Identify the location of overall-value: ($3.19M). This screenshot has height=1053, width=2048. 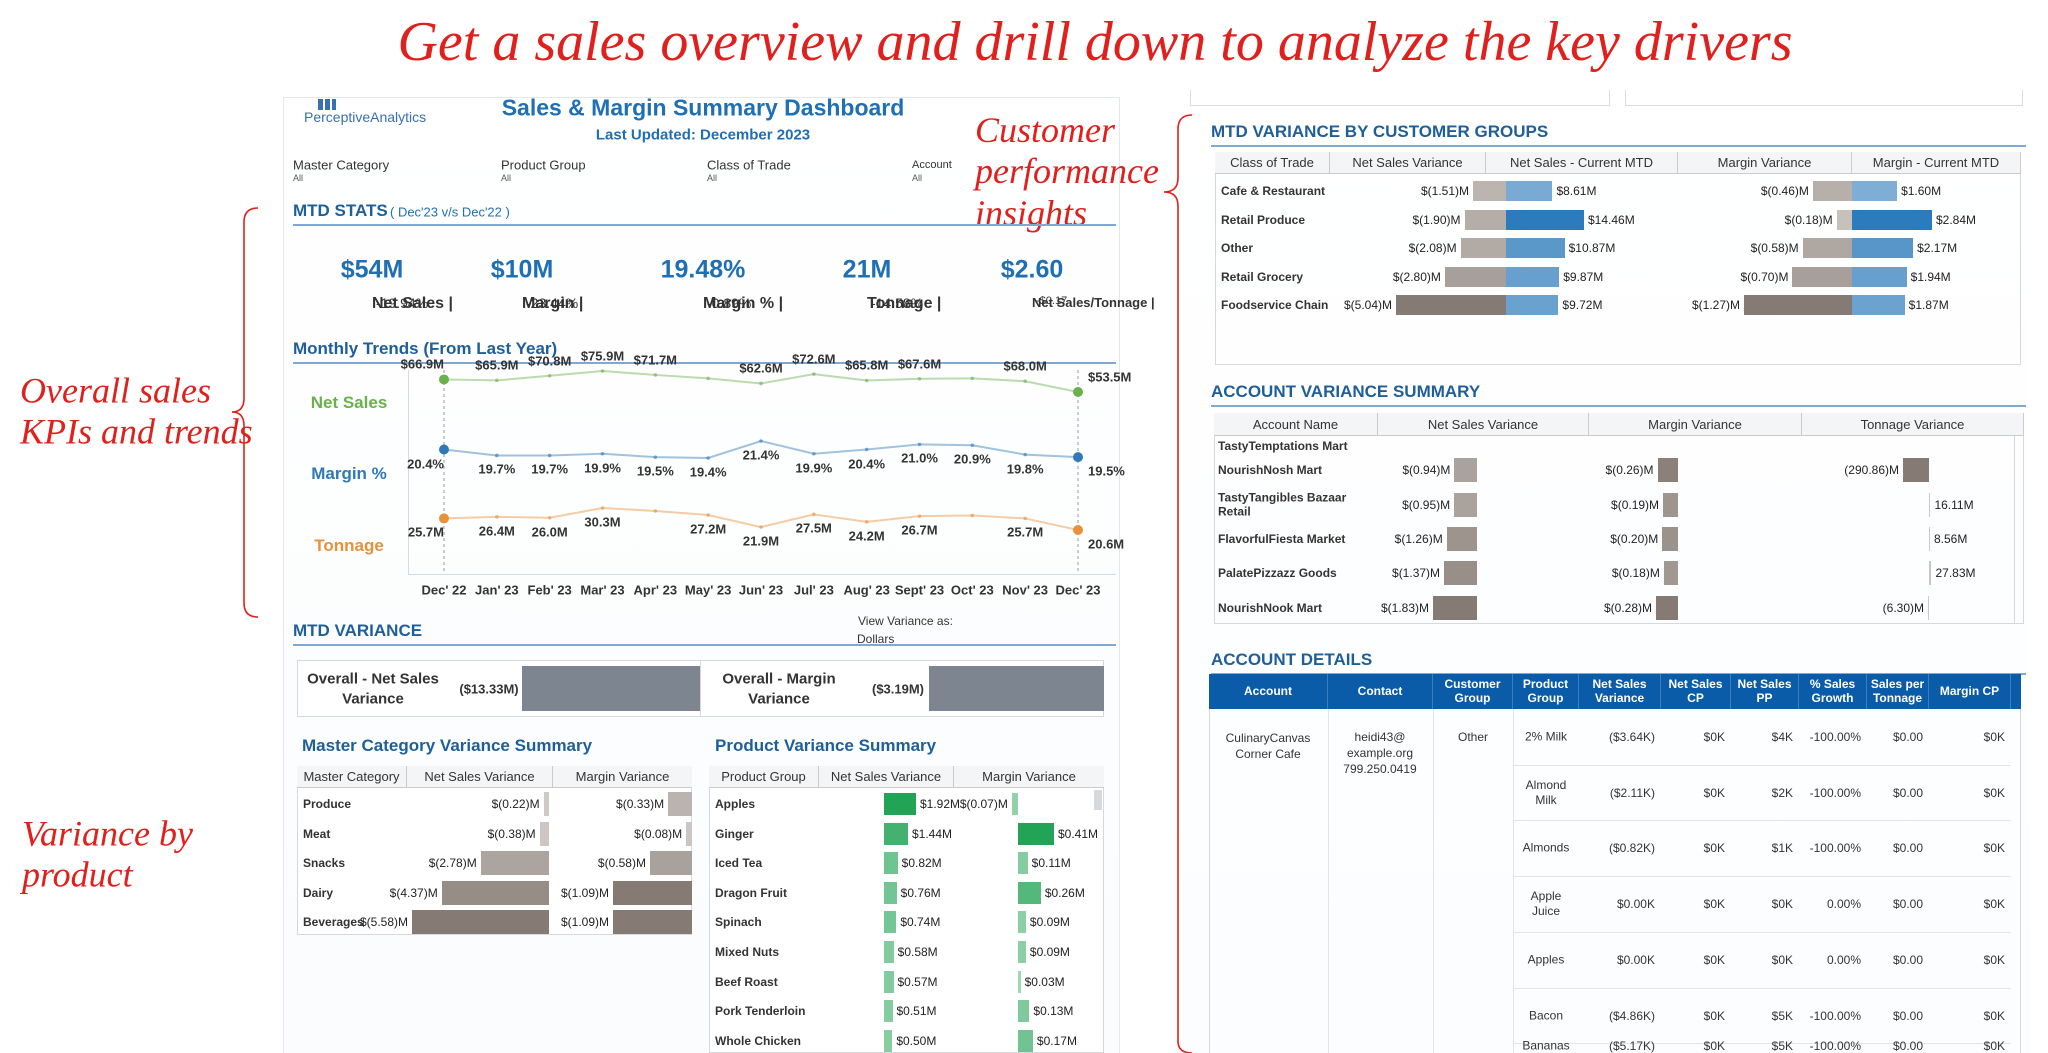
(898, 689).